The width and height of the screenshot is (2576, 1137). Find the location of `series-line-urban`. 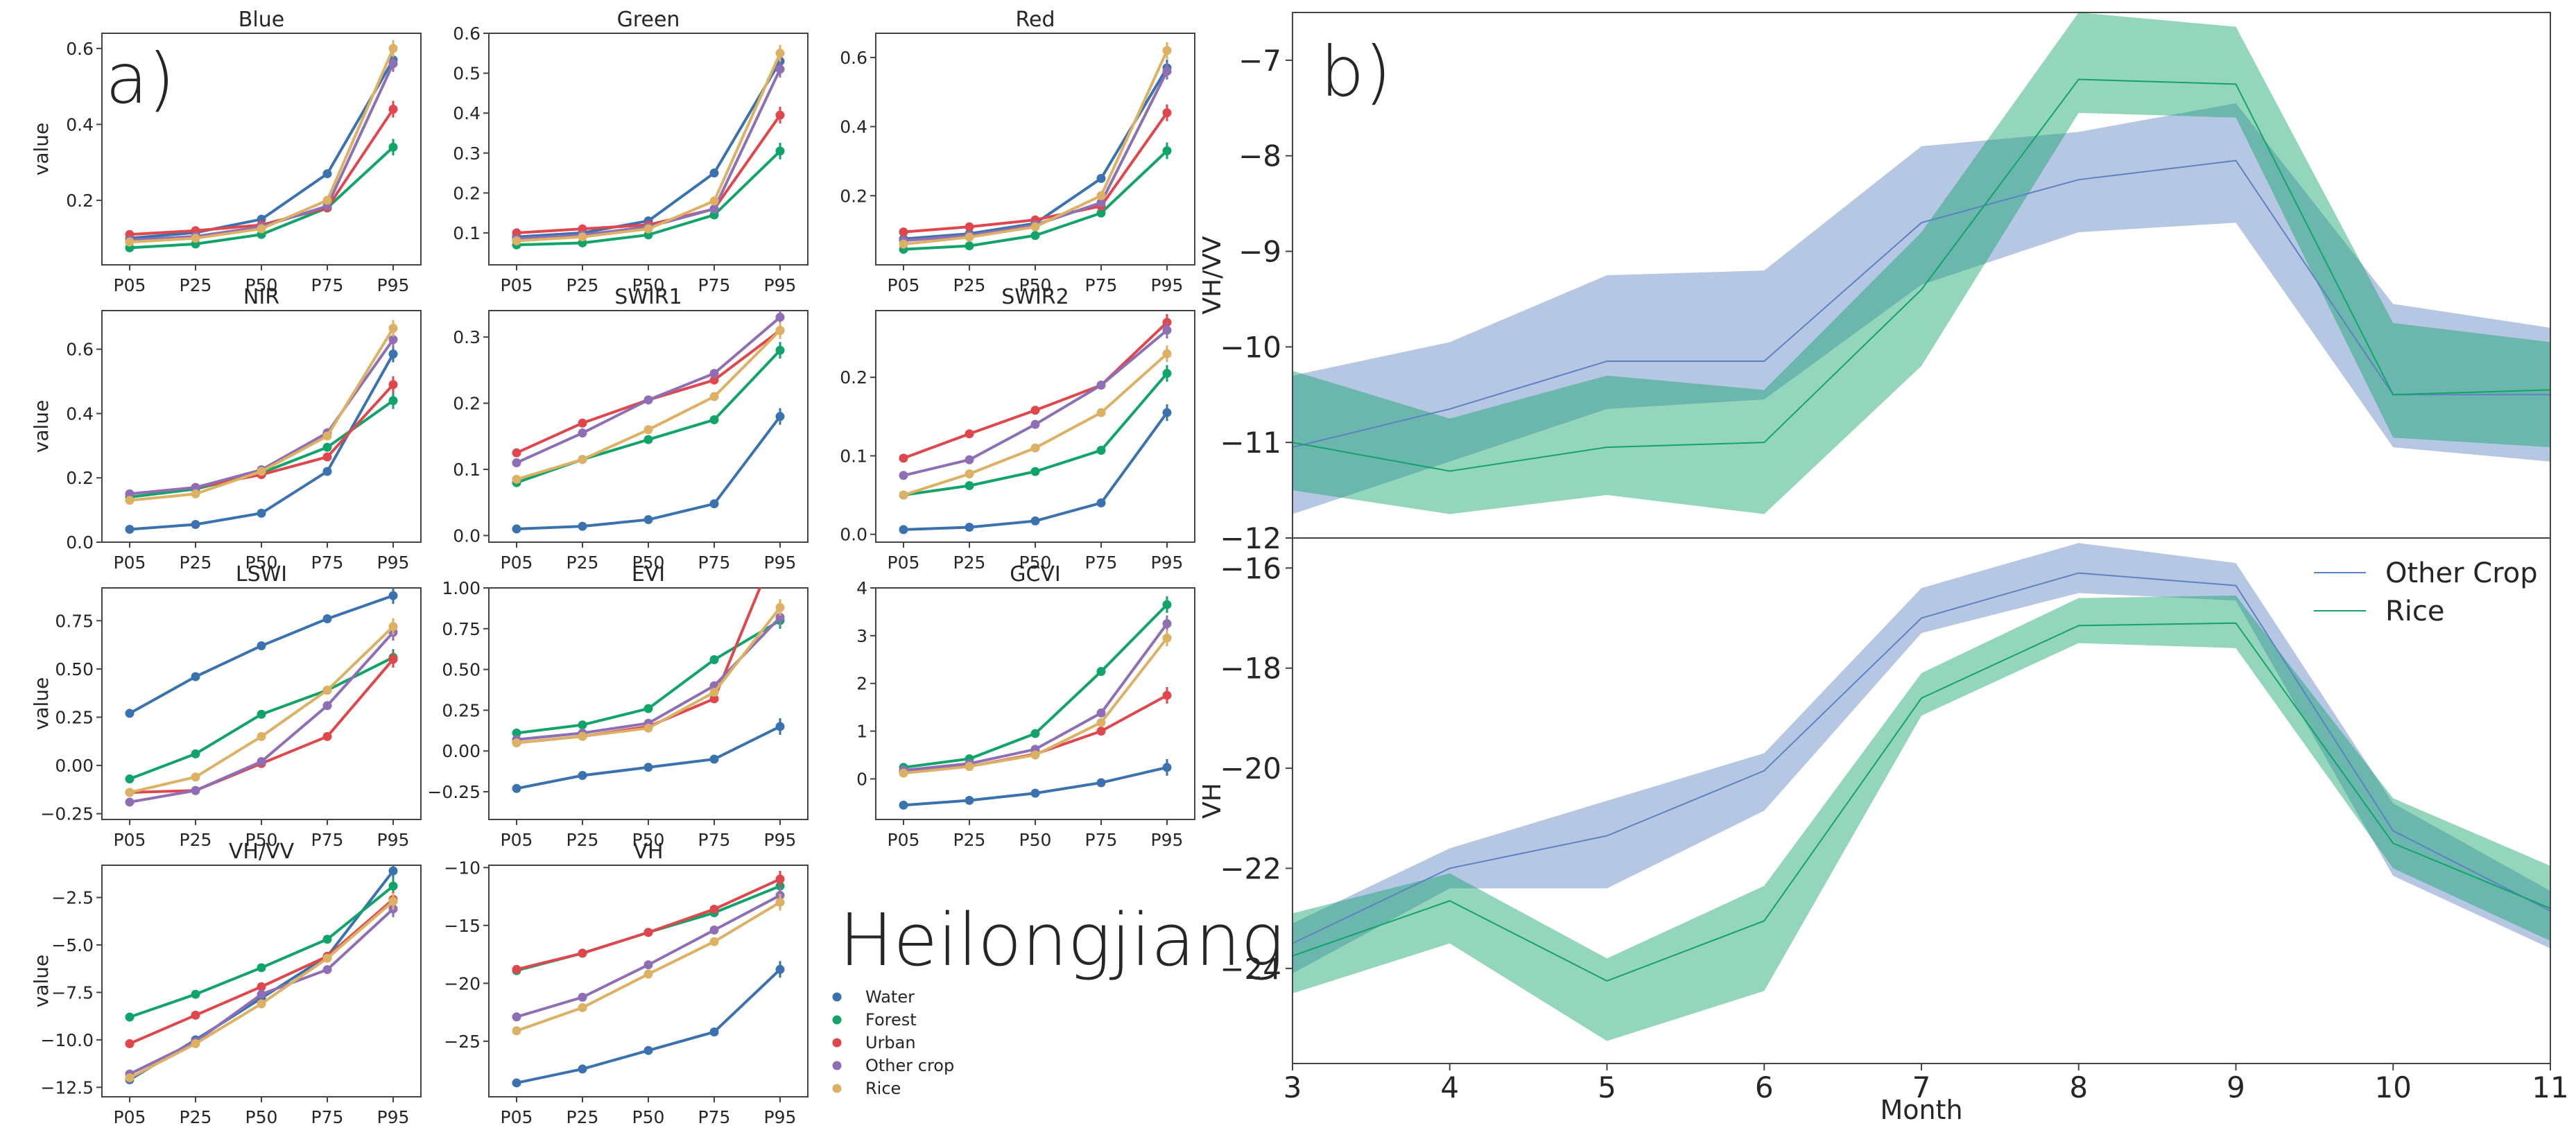

series-line-urban is located at coordinates (262, 726).